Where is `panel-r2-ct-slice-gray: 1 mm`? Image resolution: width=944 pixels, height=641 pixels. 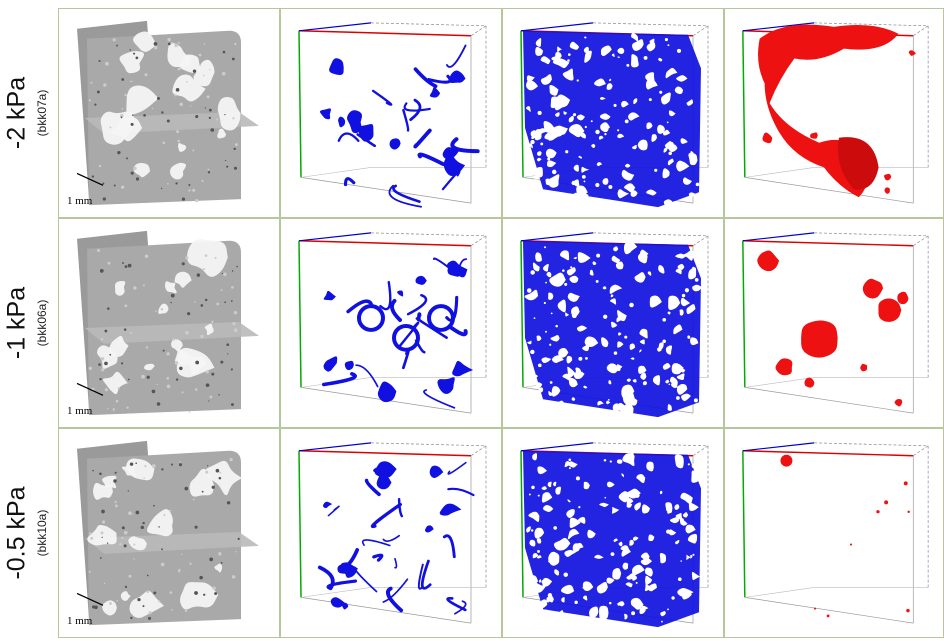
panel-r2-ct-slice-gray: 1 mm is located at coordinates (169, 323).